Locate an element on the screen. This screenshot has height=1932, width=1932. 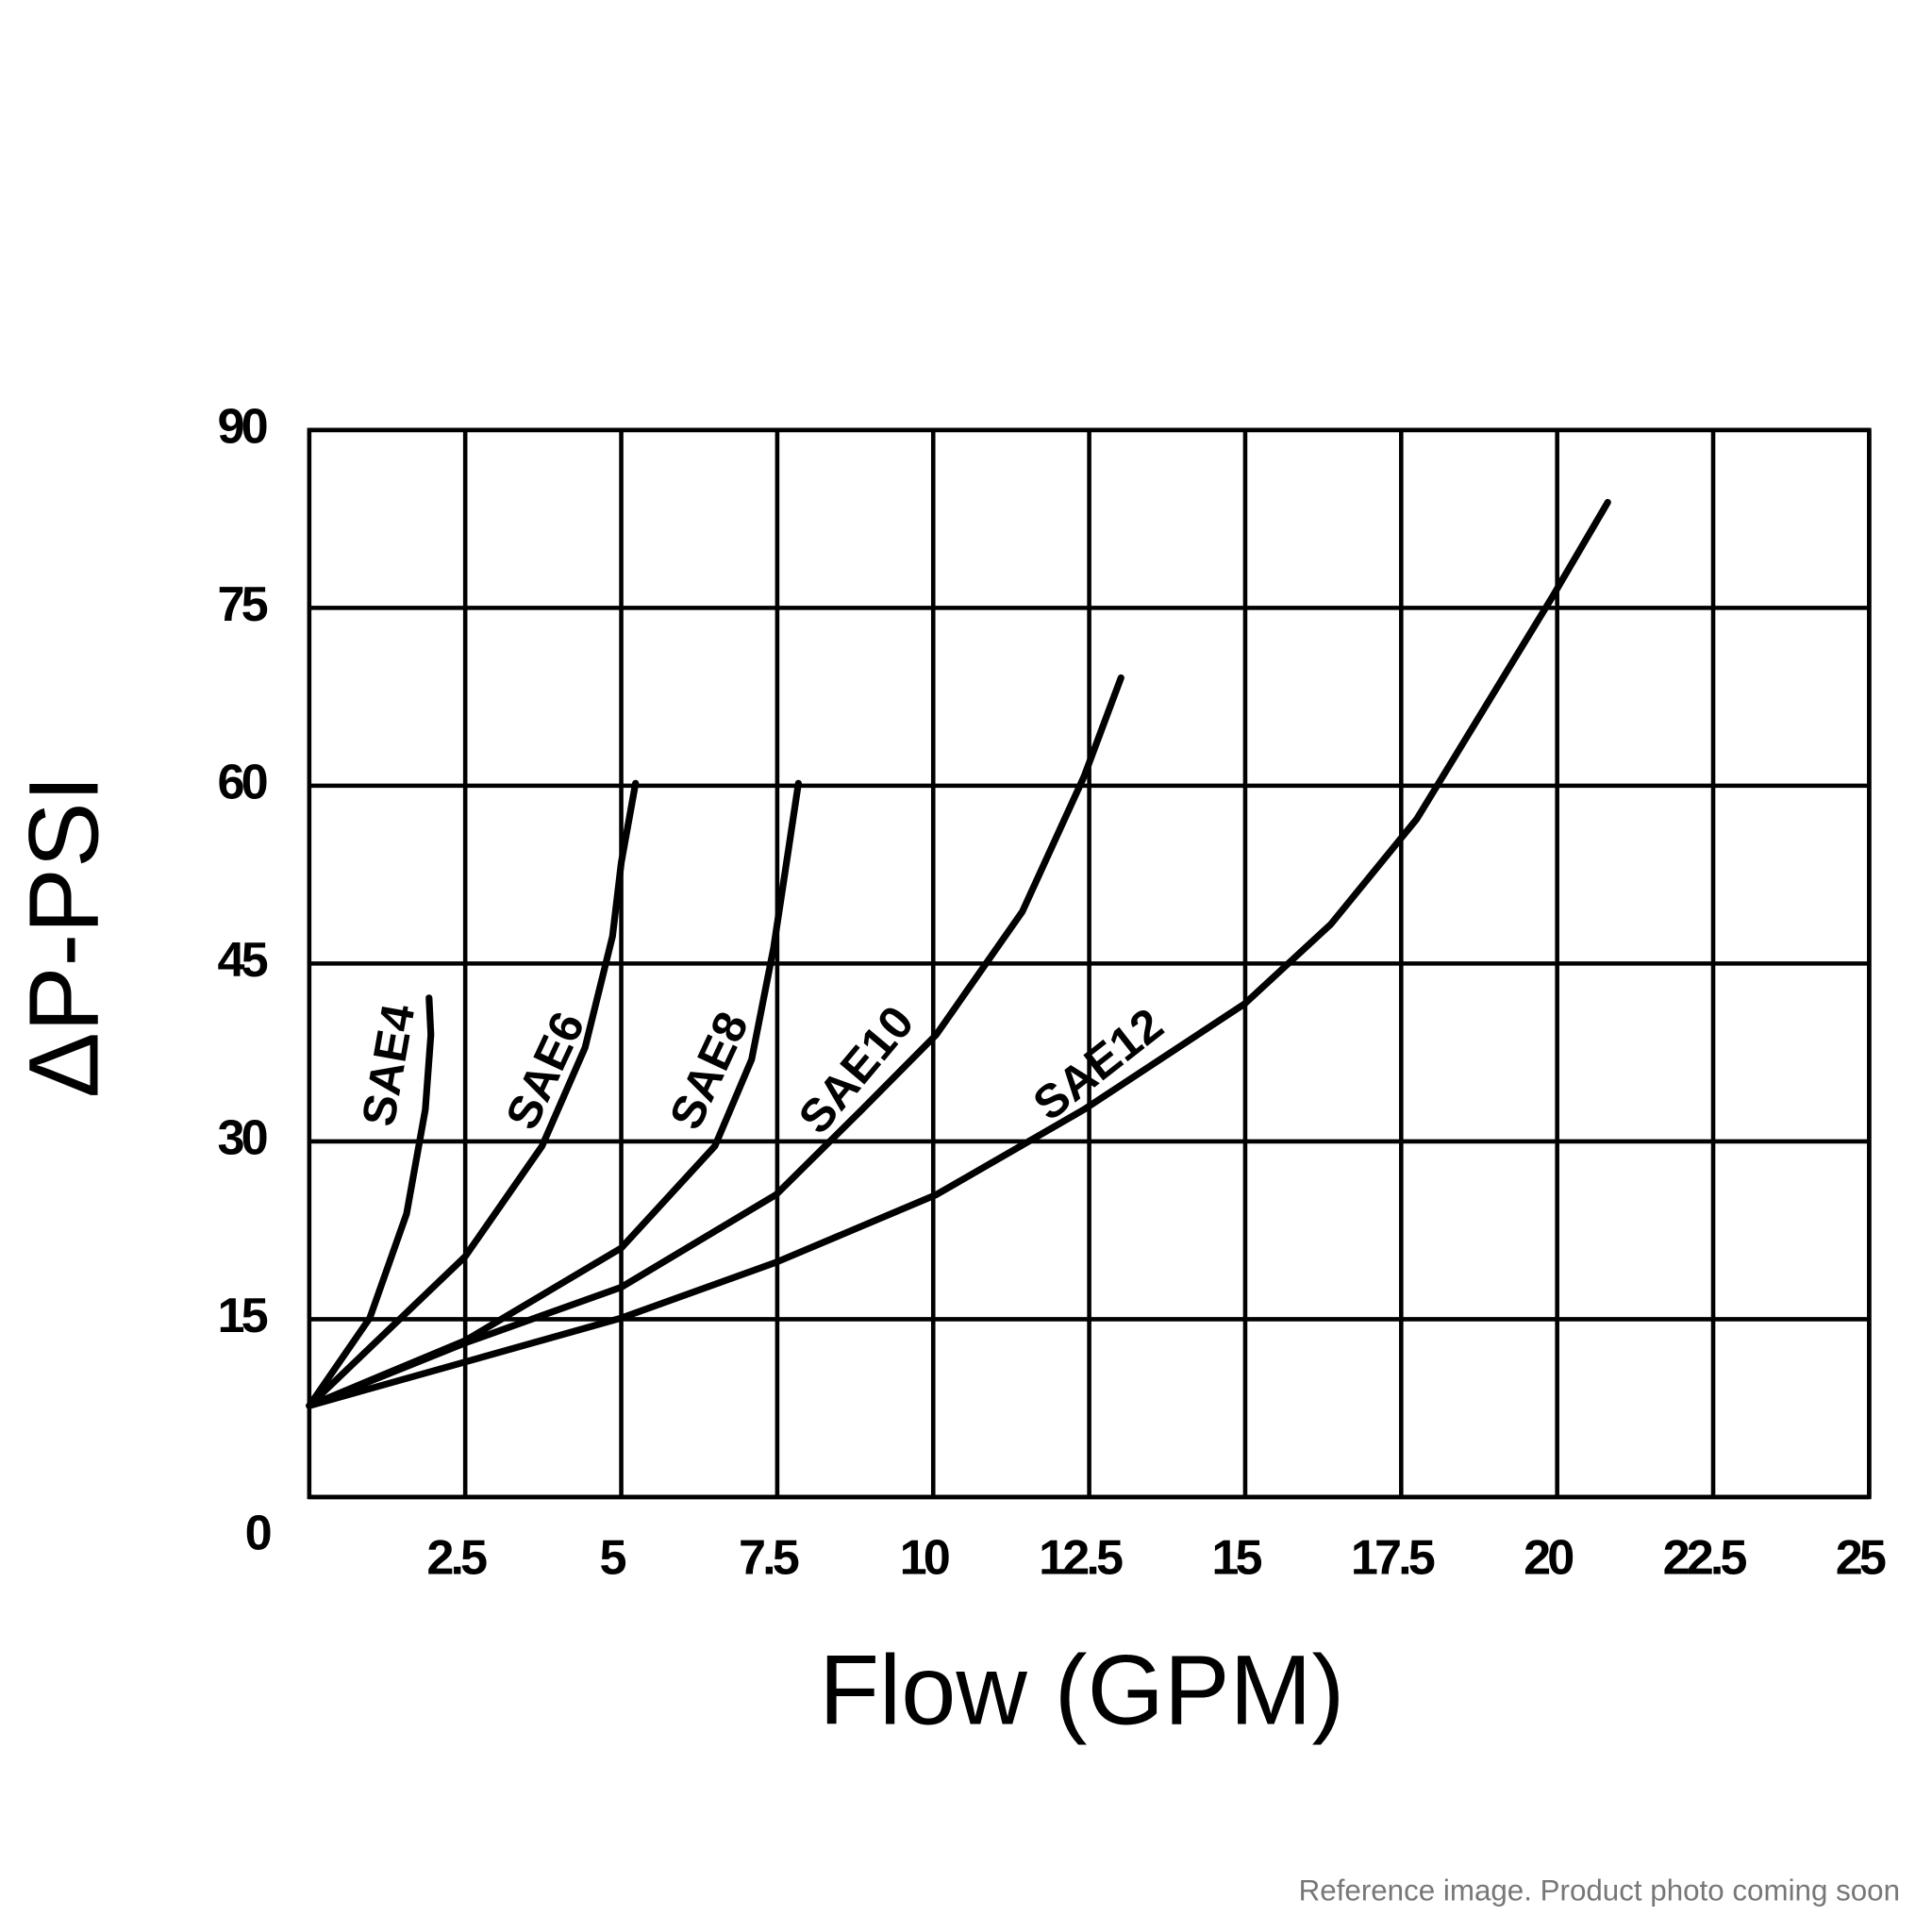
x-tick-label: 7.5 is located at coordinates (769, 1559).